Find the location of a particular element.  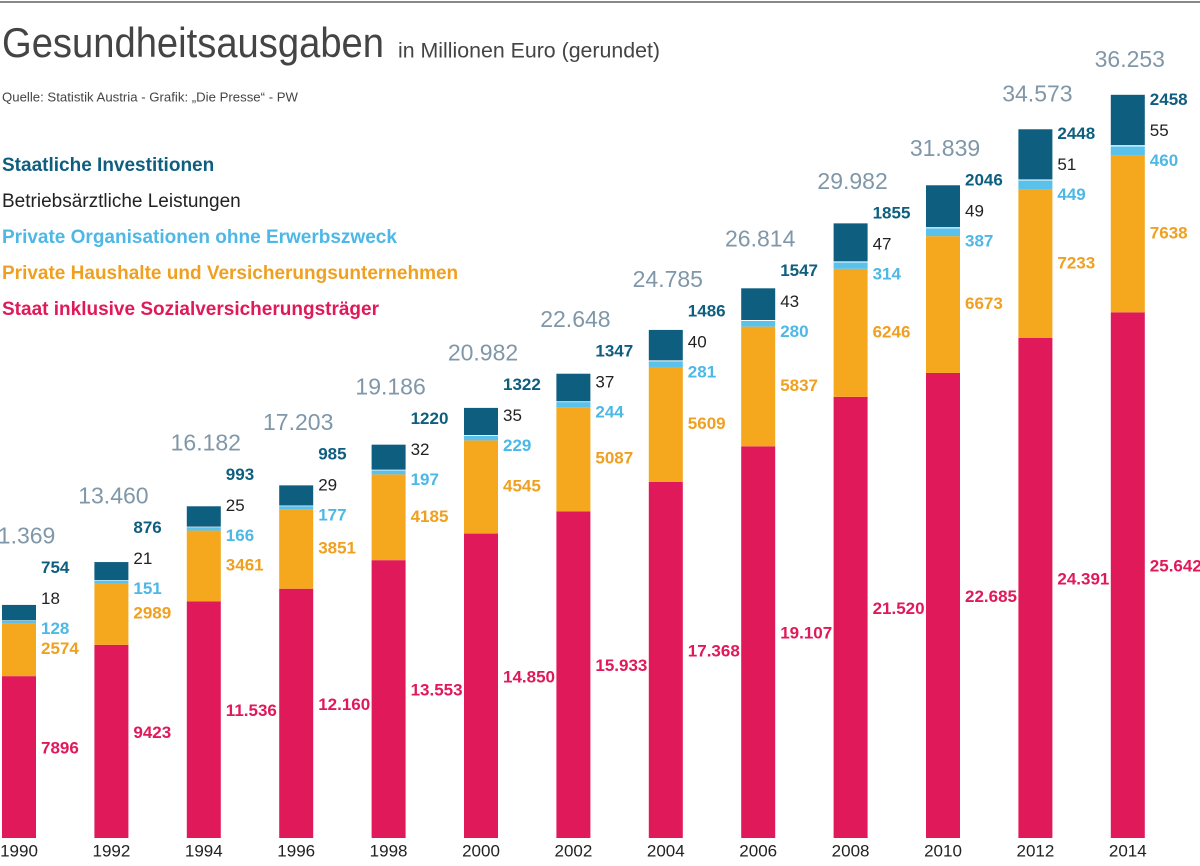

data-label: 1347 is located at coordinates (614, 351).